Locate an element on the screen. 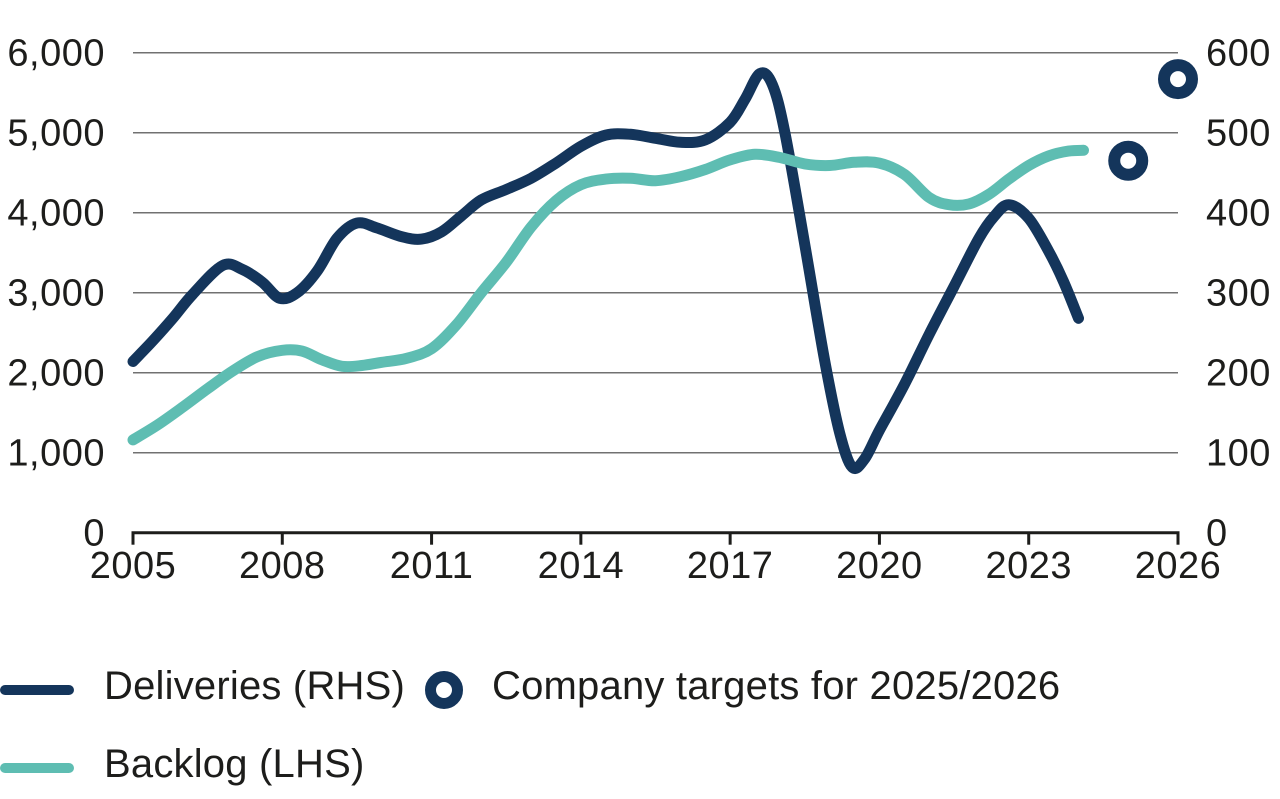 The height and width of the screenshot is (799, 1280). right-axis-tick-label: 0 is located at coordinates (1217, 534).